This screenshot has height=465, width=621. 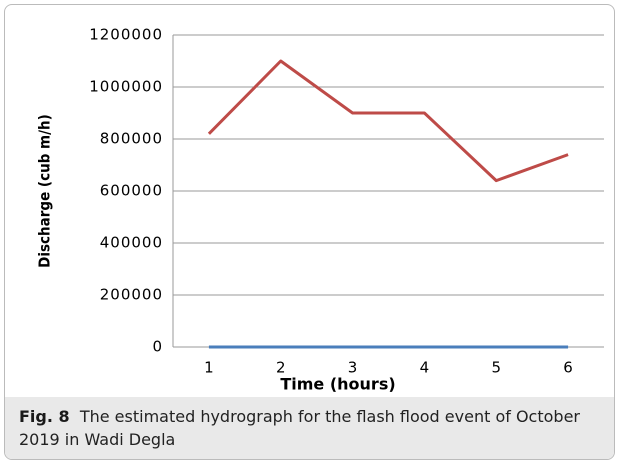 I want to click on y-axis-label: Discharge (cub m/h), so click(x=45, y=191).